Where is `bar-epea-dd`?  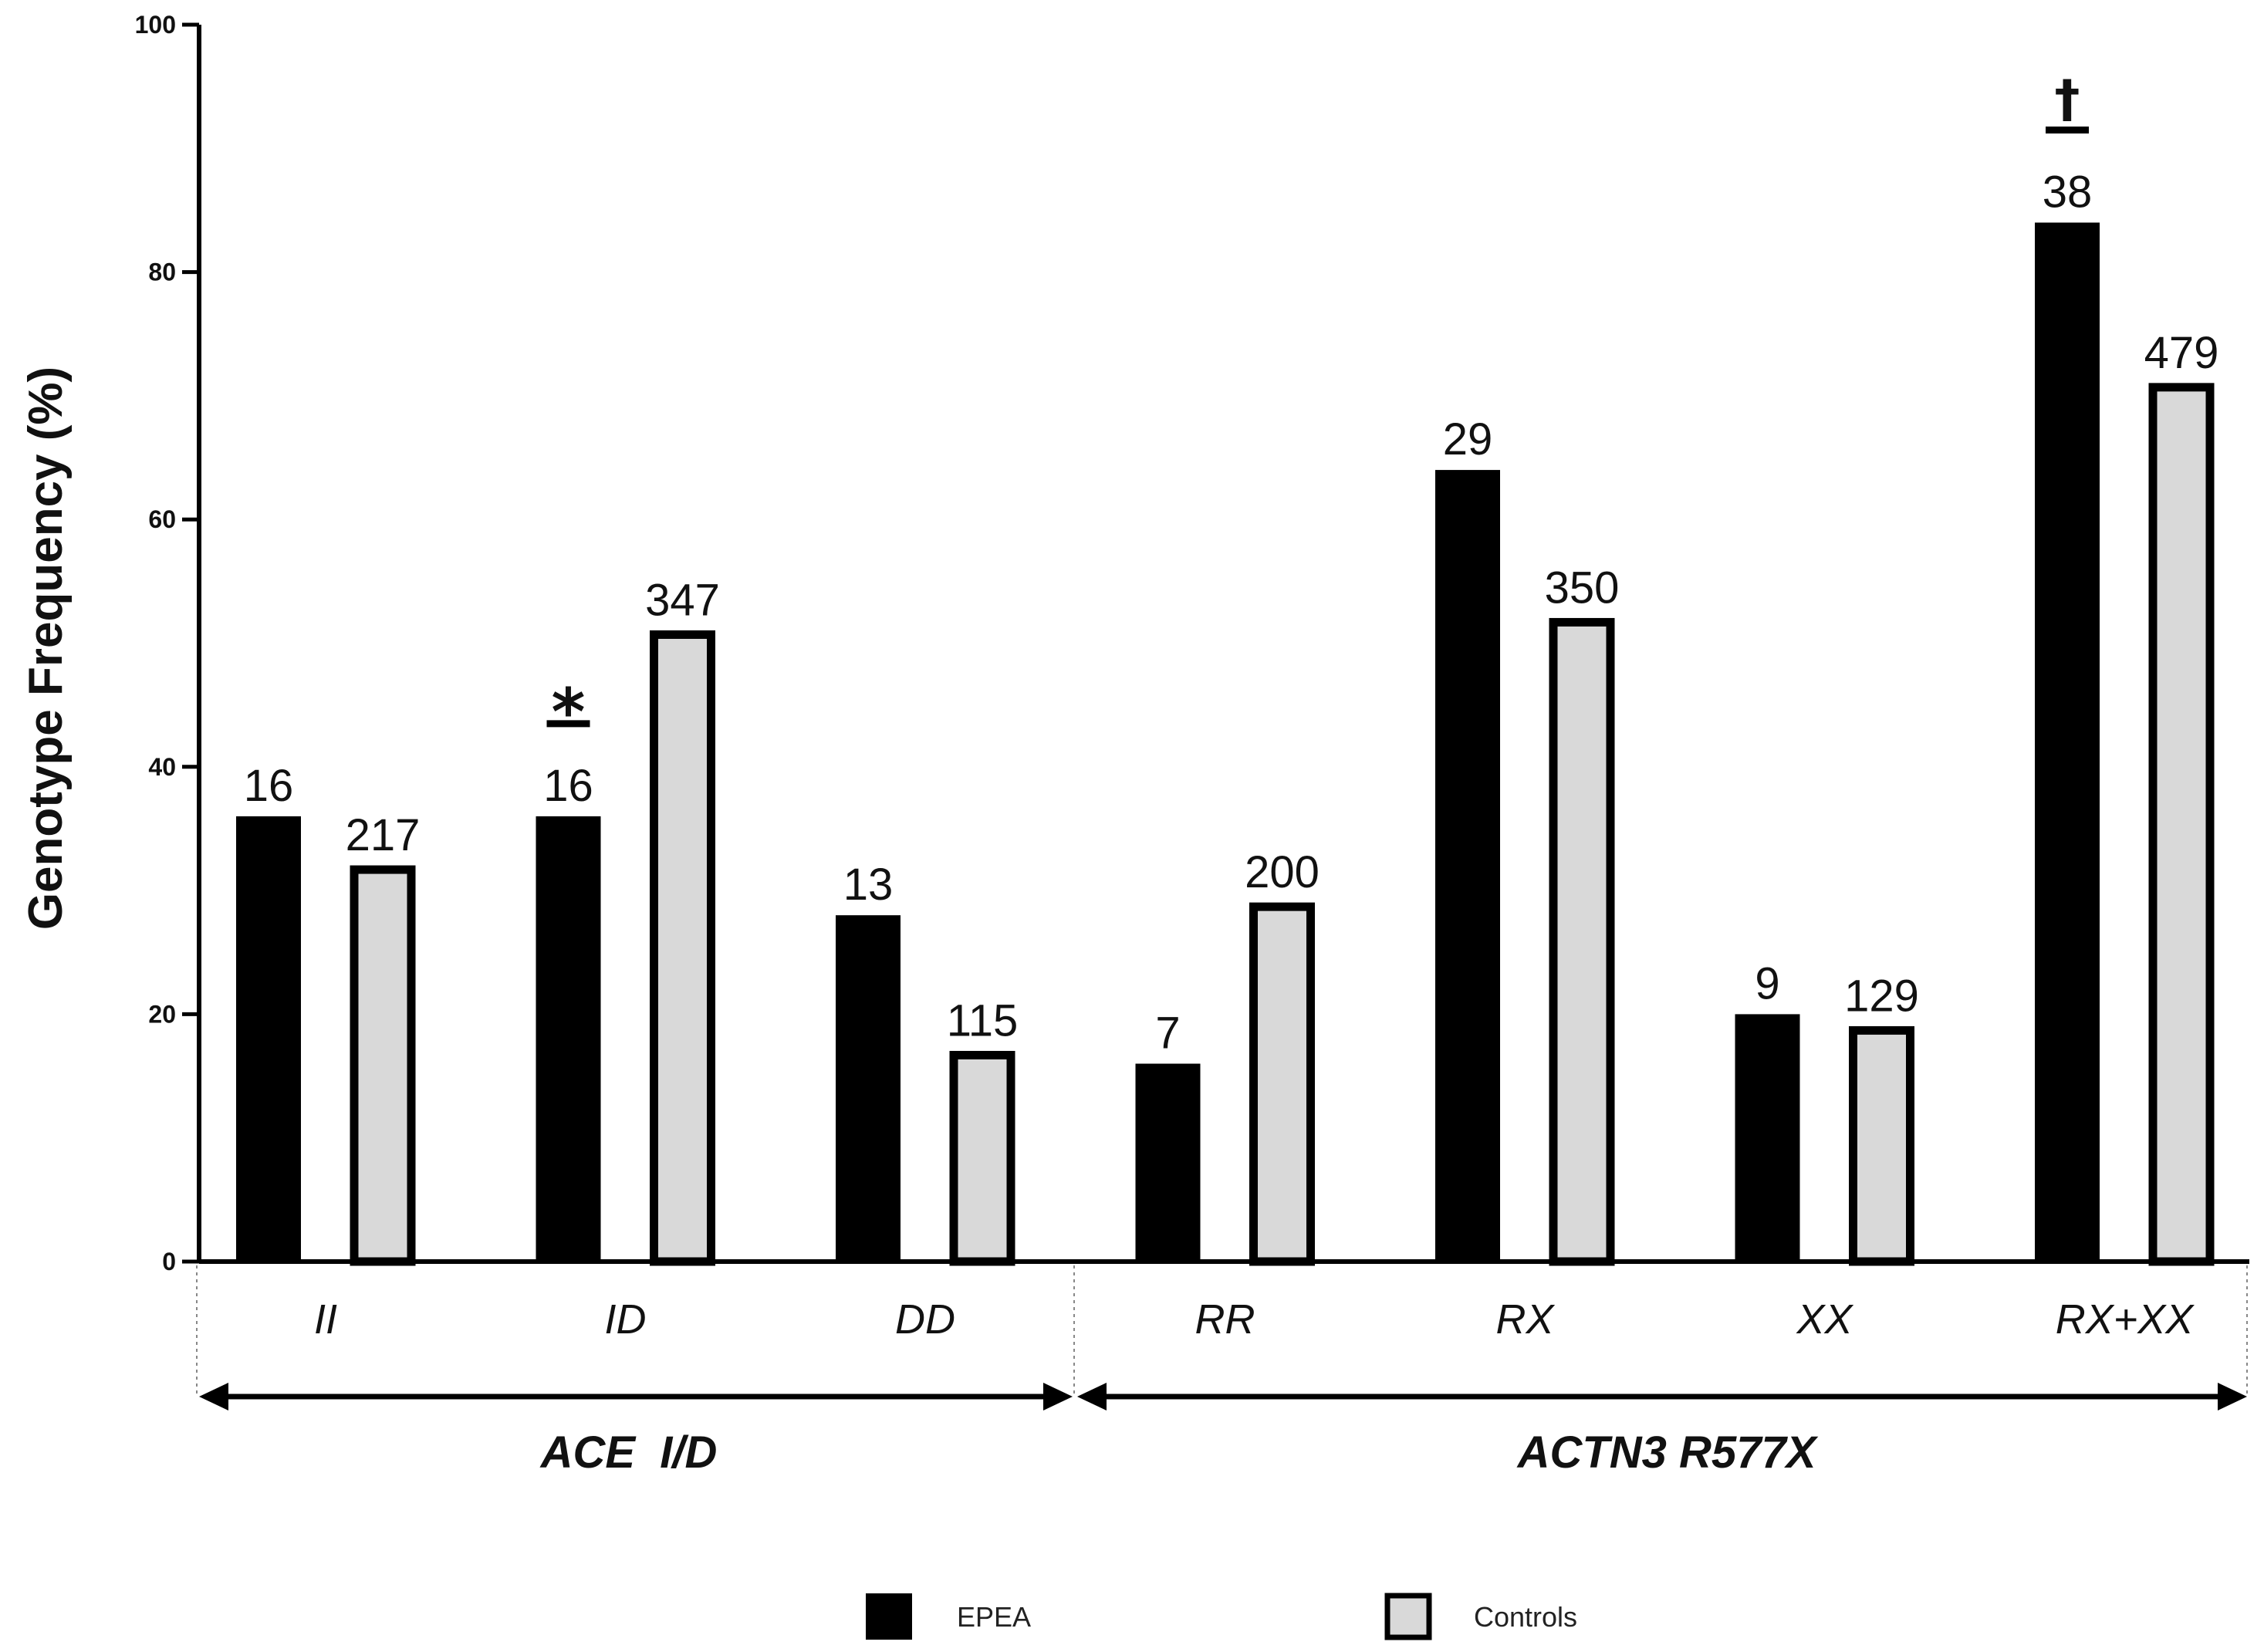
bar-epea-dd is located at coordinates (869, 1088).